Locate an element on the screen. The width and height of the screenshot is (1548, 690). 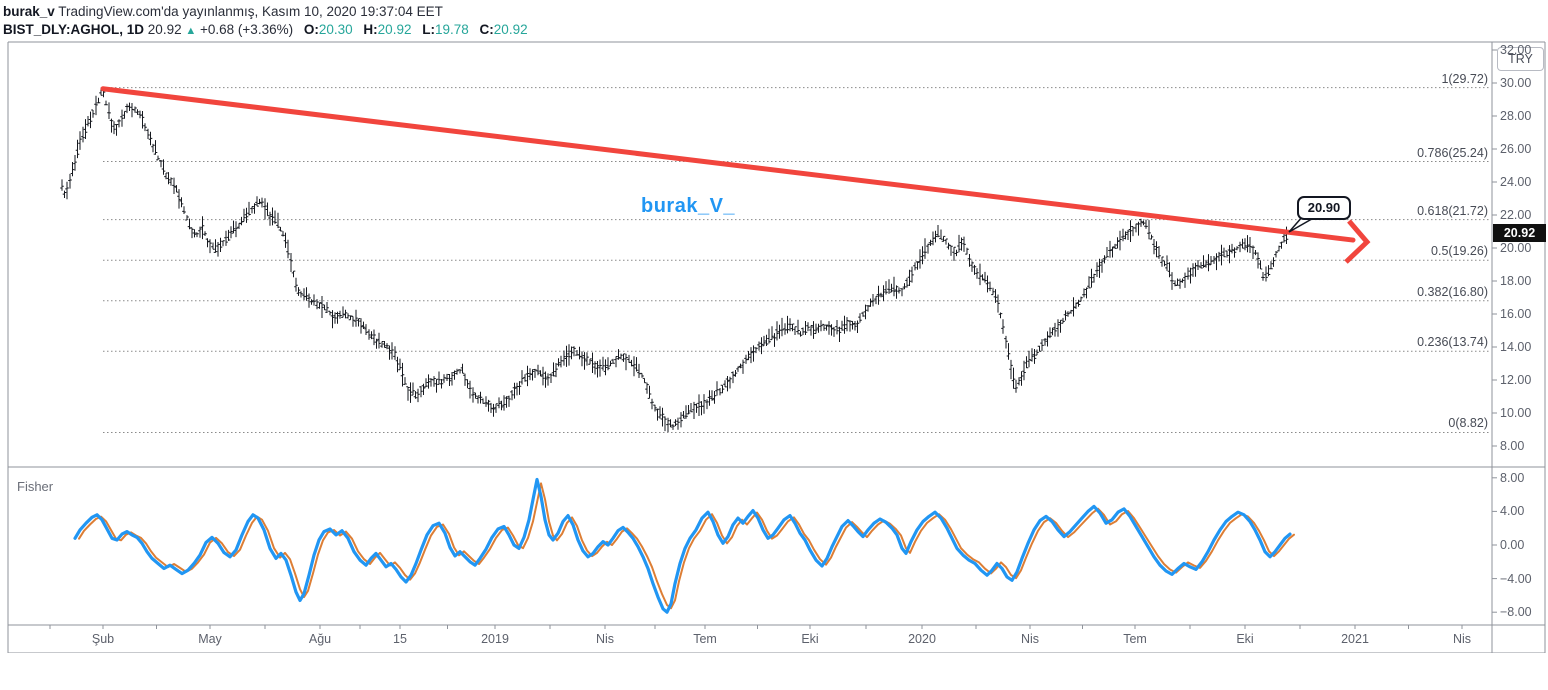
indicator-title: Fisher is located at coordinates (35, 486).